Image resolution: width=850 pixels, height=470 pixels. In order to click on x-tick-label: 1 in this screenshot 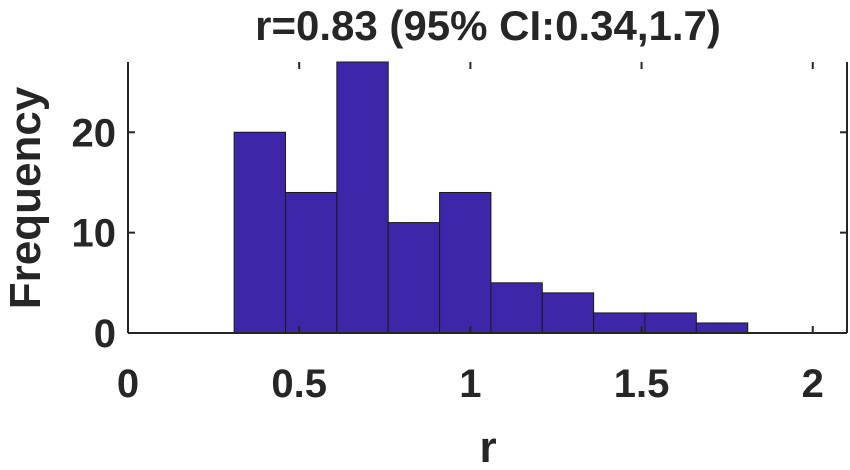, I will do `click(470, 384)`.